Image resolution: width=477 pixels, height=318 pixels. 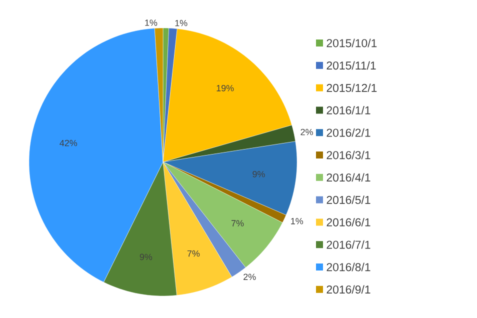 I want to click on legend-label: 2016/2/1, so click(x=348, y=132).